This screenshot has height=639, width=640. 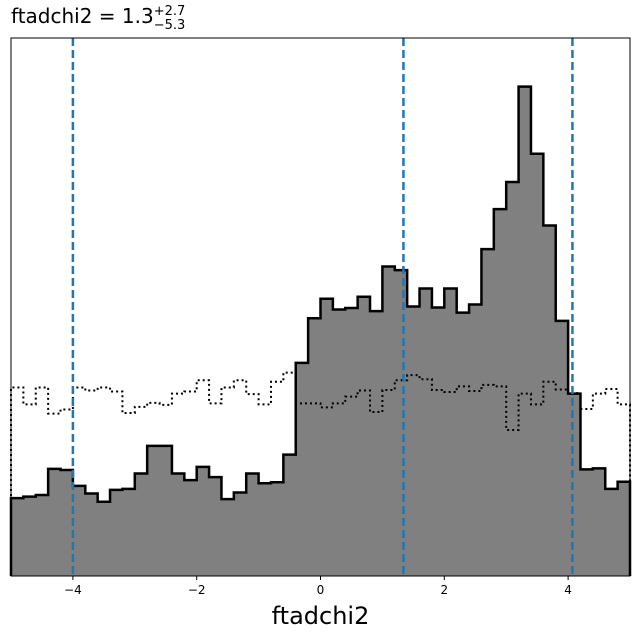 I want to click on x-axis-label: ftadchi2, so click(x=321, y=616).